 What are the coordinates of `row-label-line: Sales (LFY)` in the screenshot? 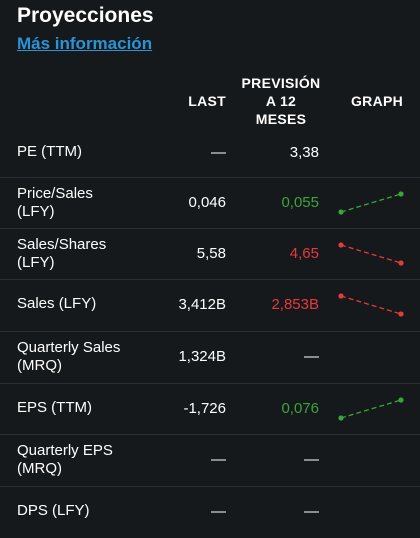 It's located at (57, 303).